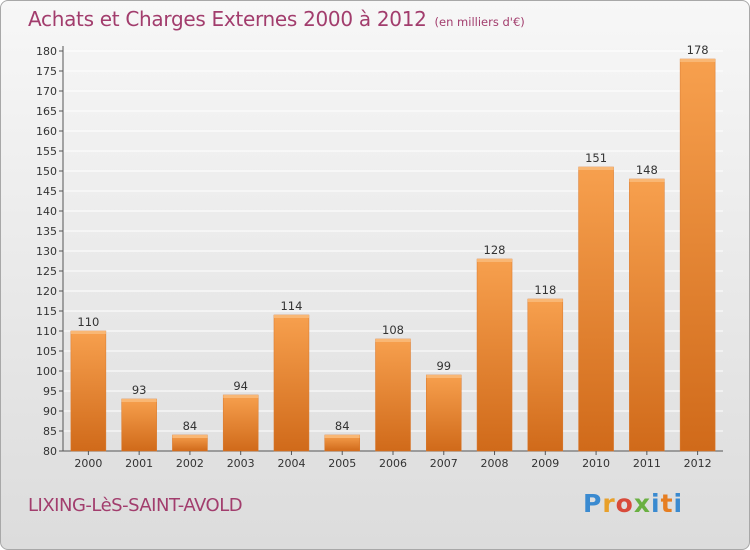 This screenshot has width=750, height=550. Describe the element at coordinates (46, 131) in the screenshot. I see `y-tick-label: 160` at that location.